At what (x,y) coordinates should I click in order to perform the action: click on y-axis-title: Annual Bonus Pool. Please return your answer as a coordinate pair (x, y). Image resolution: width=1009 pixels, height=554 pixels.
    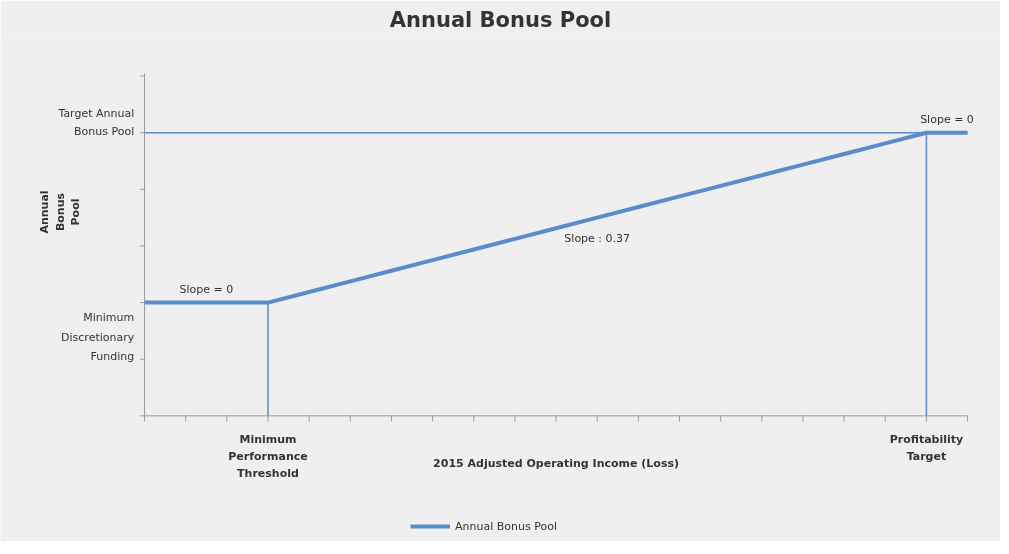
    Looking at the image, I should click on (500, 19).